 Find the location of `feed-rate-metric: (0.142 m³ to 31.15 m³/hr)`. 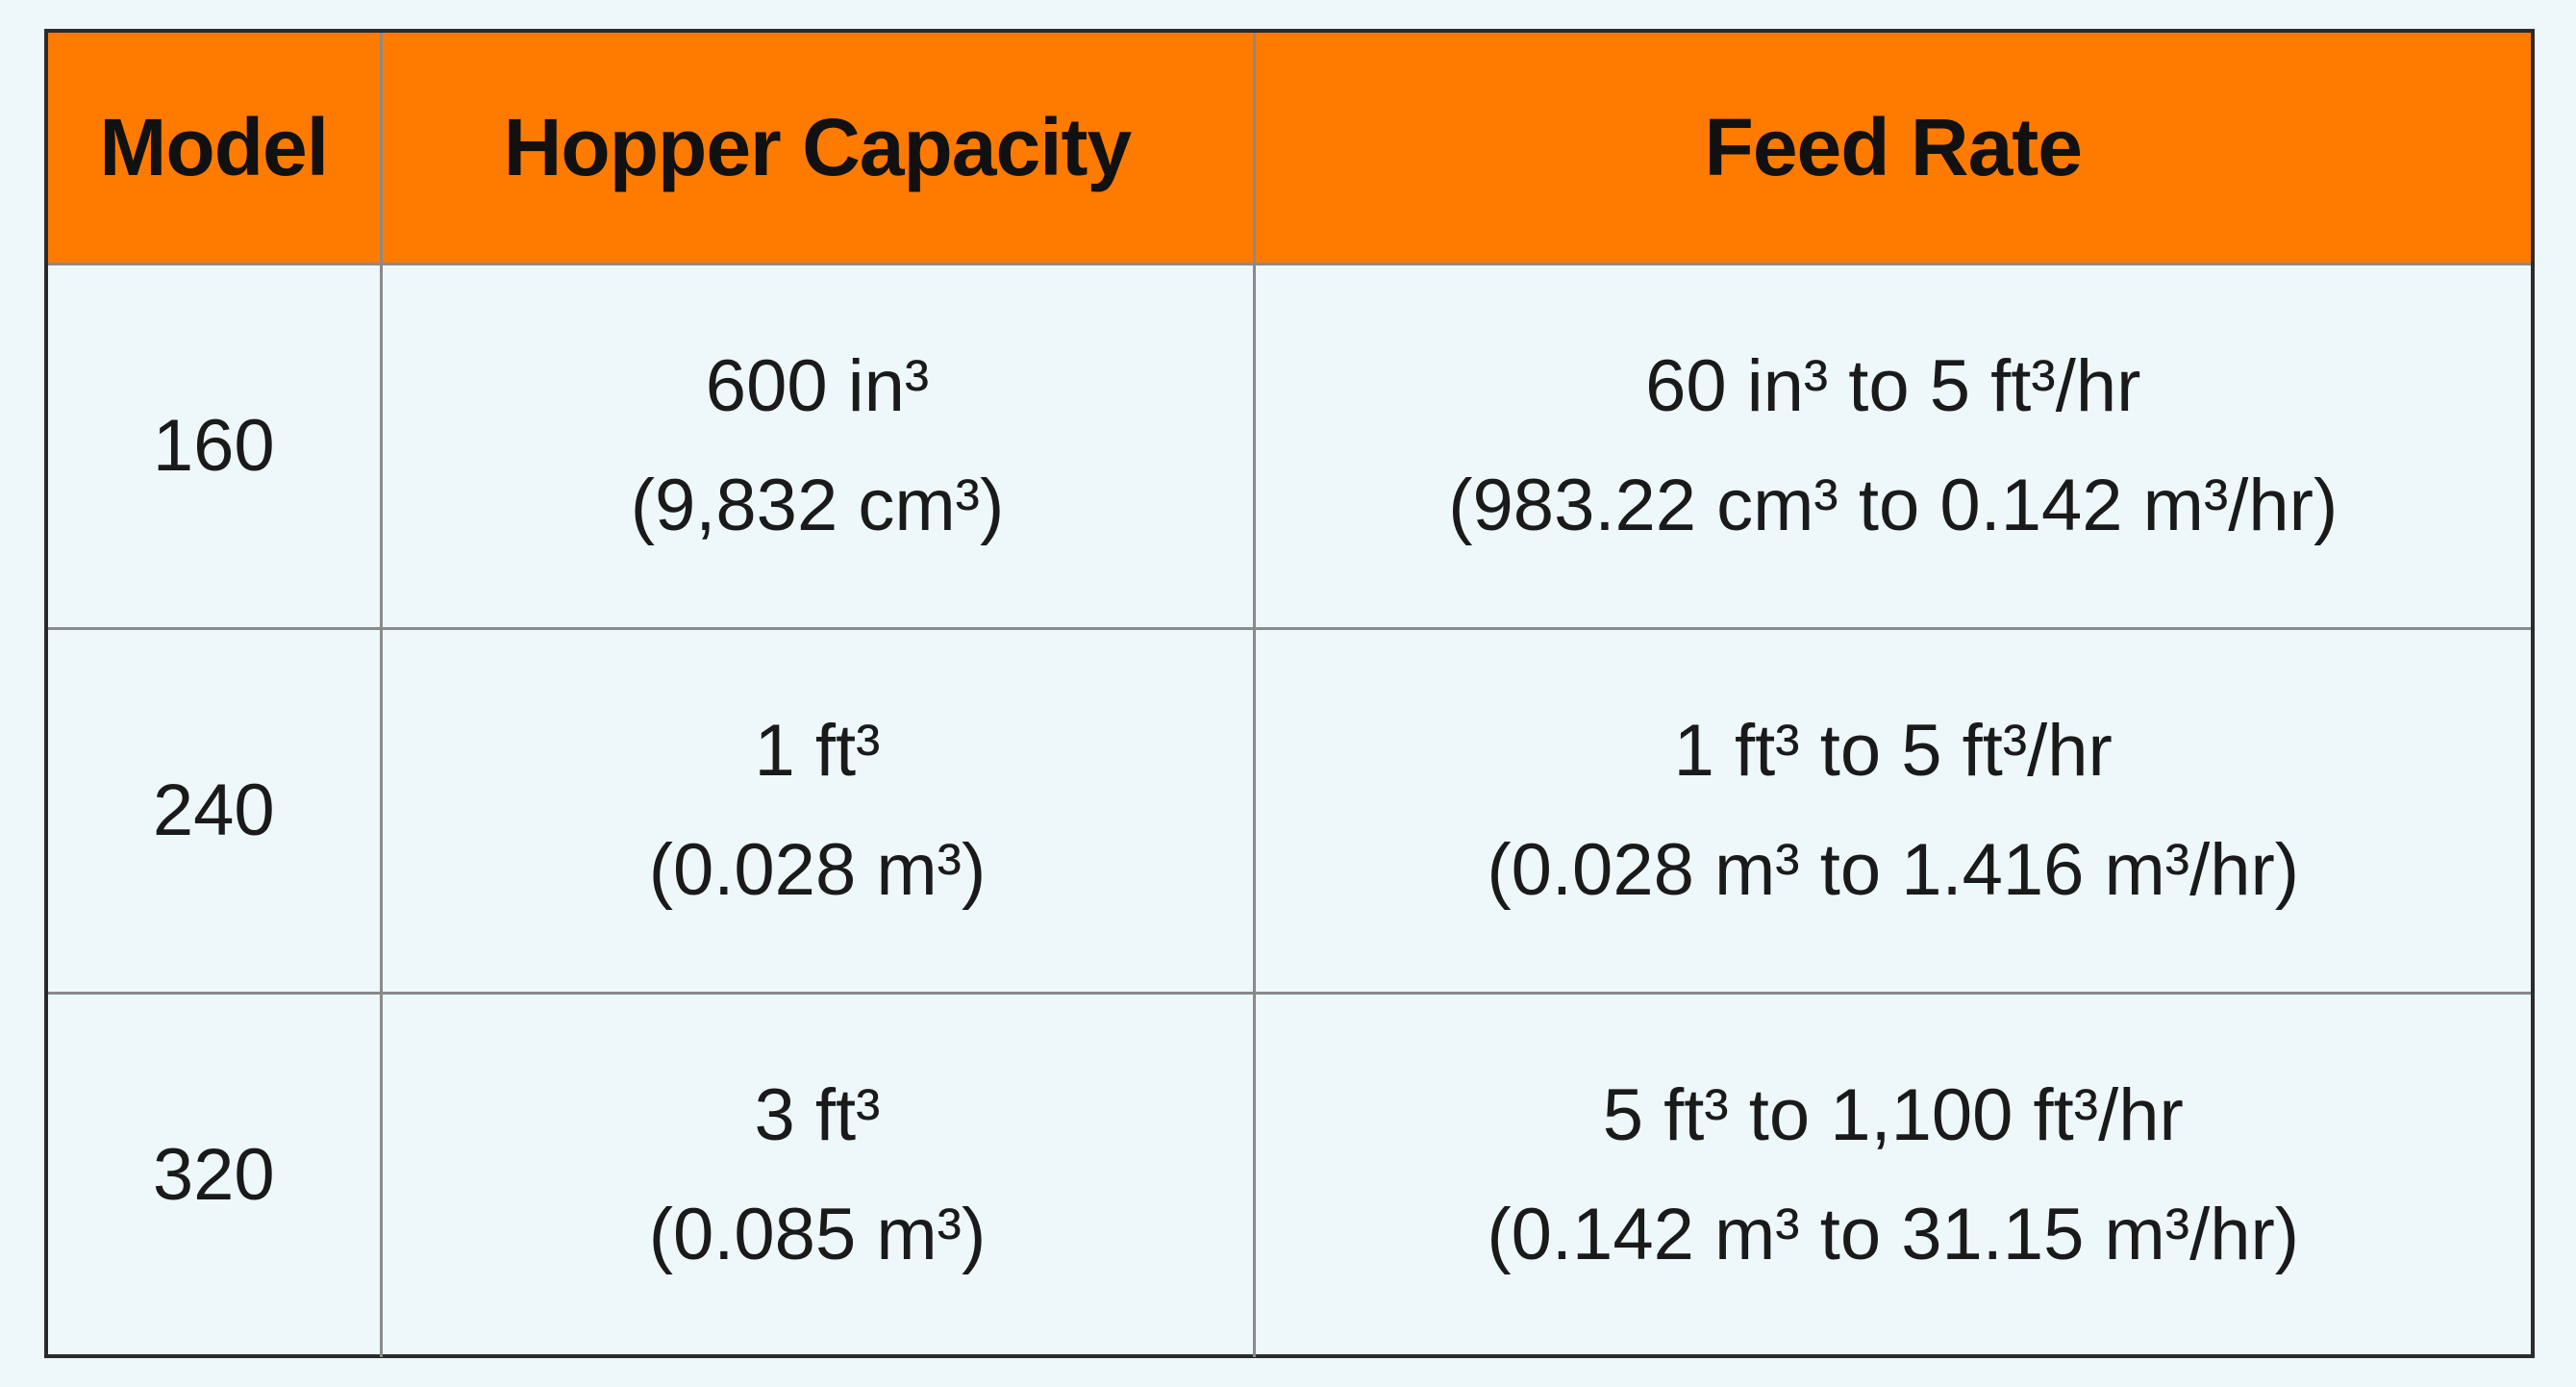

feed-rate-metric: (0.142 m³ to 31.15 m³/hr) is located at coordinates (1893, 1235).